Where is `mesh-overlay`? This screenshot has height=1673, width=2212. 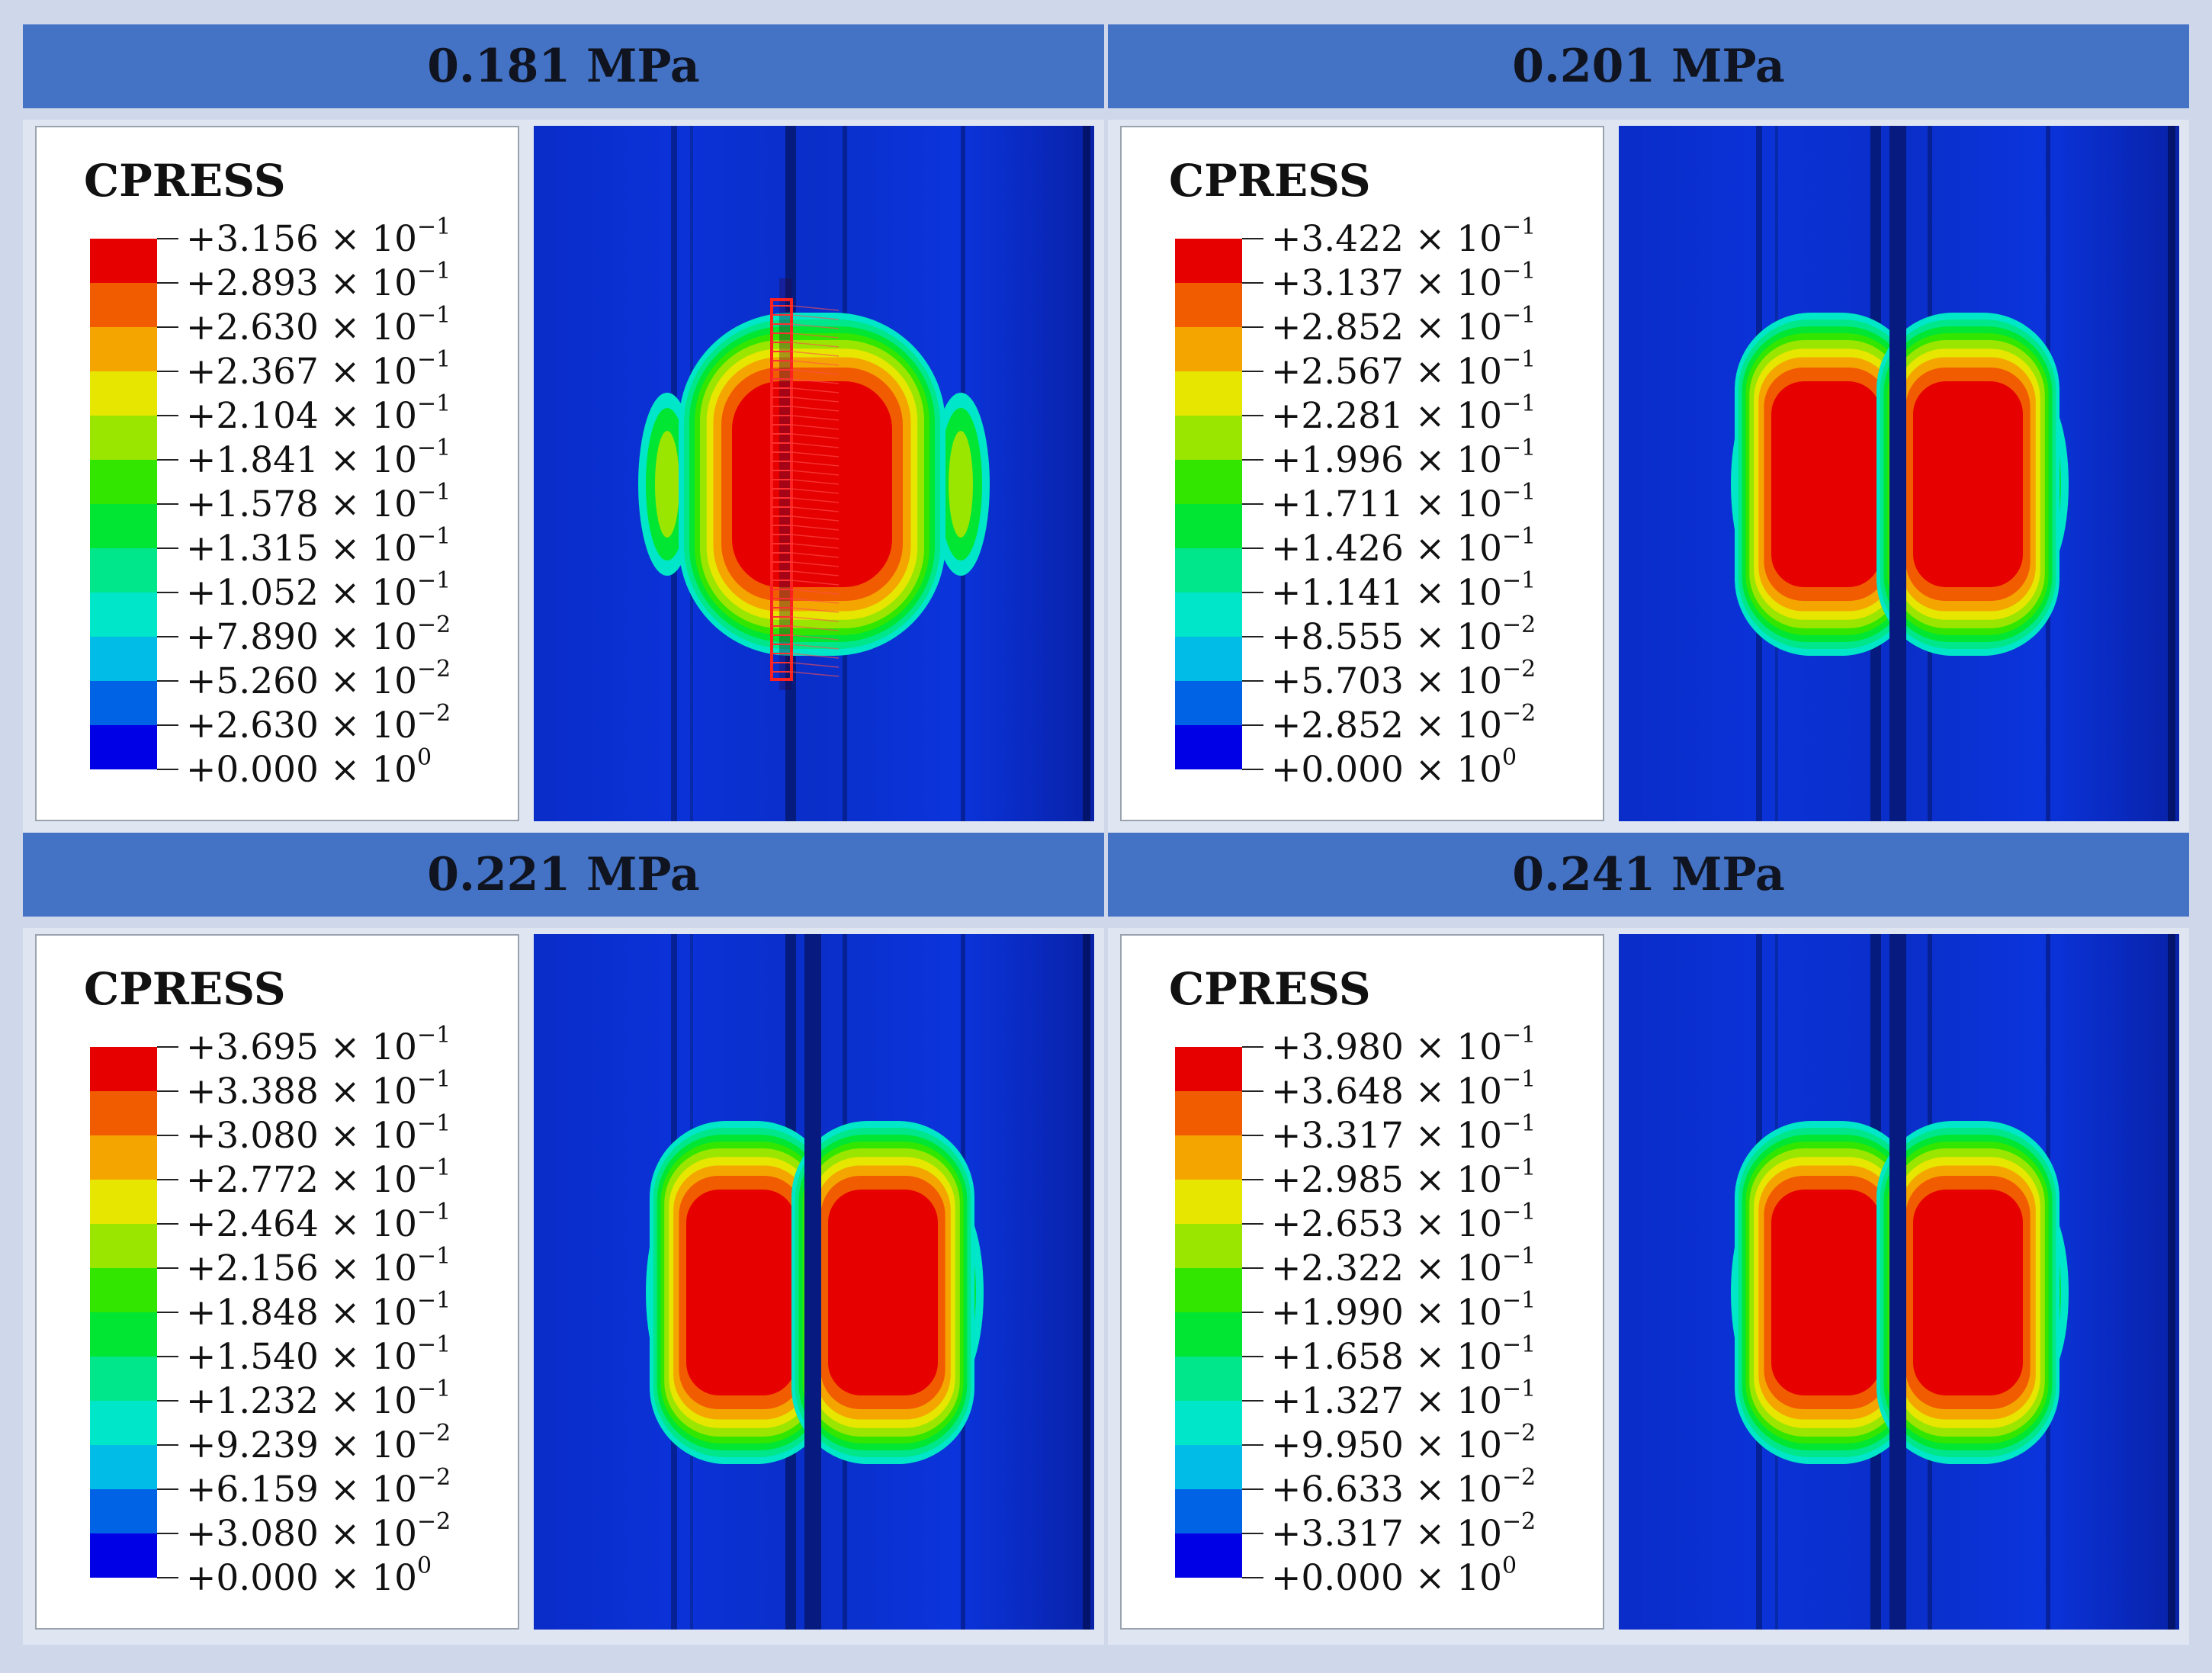 mesh-overlay is located at coordinates (805, 489).